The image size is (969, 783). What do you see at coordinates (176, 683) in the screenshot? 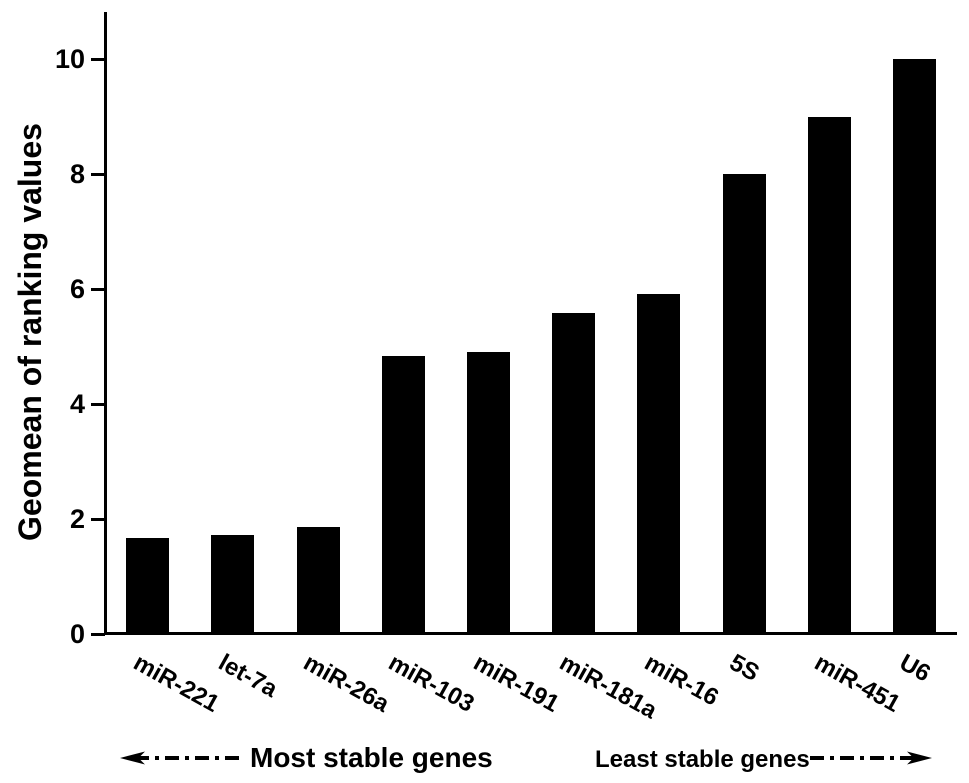
I see `x-tick-label-miR-221: miR-221` at bounding box center [176, 683].